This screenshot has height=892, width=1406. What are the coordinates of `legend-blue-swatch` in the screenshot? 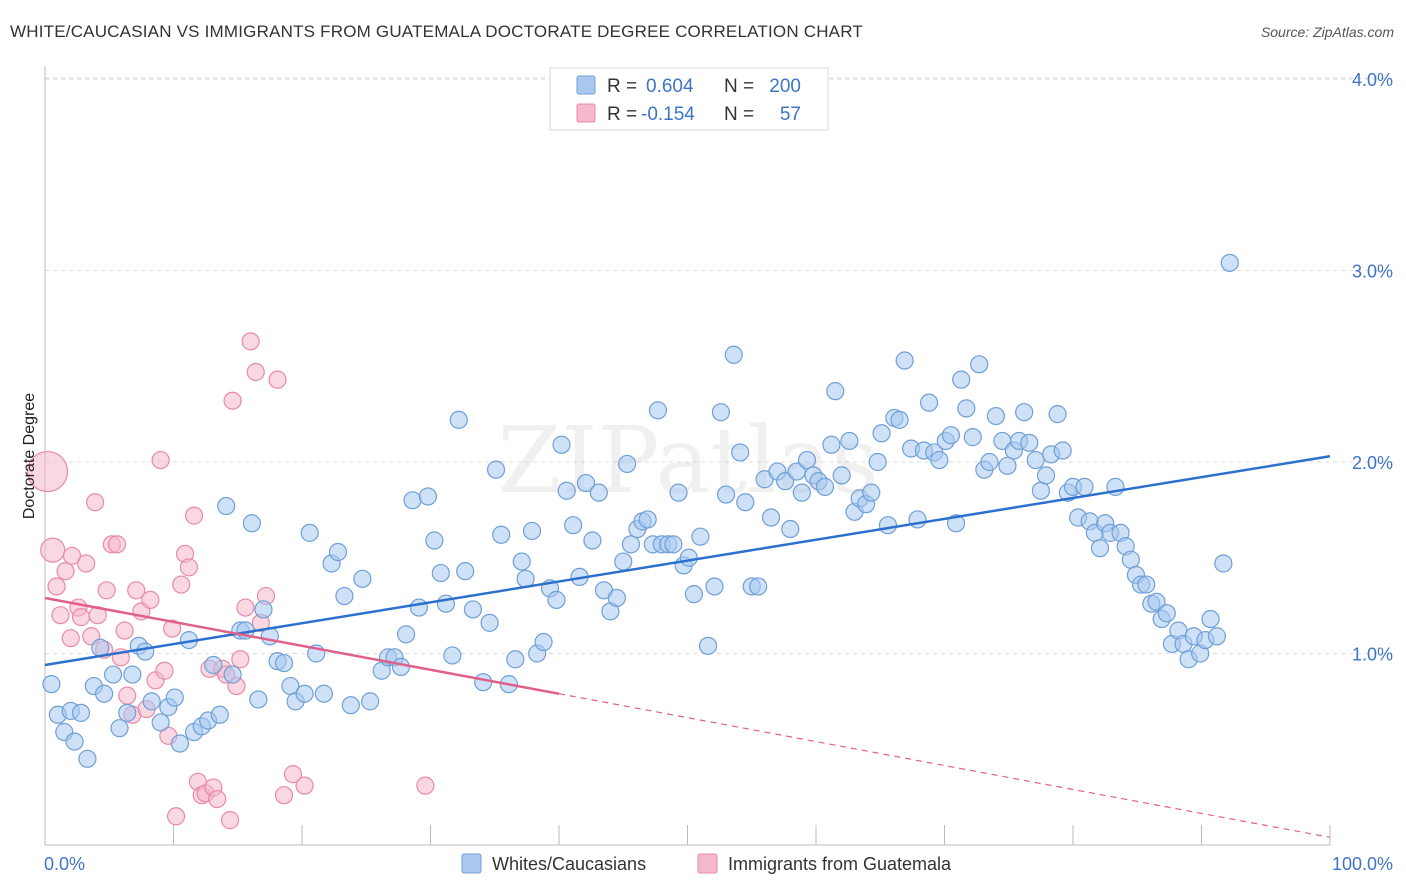 It's located at (471, 863).